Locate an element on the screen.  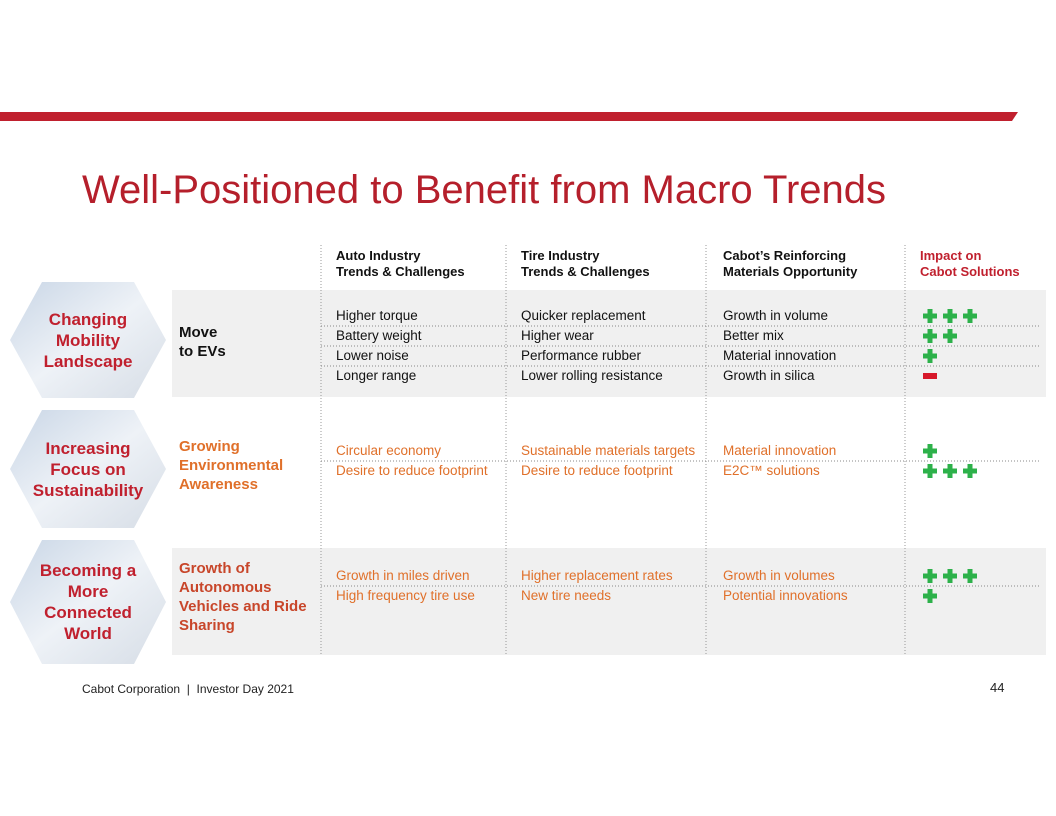
table-cell: E2C™ solutions is located at coordinates (771, 470).